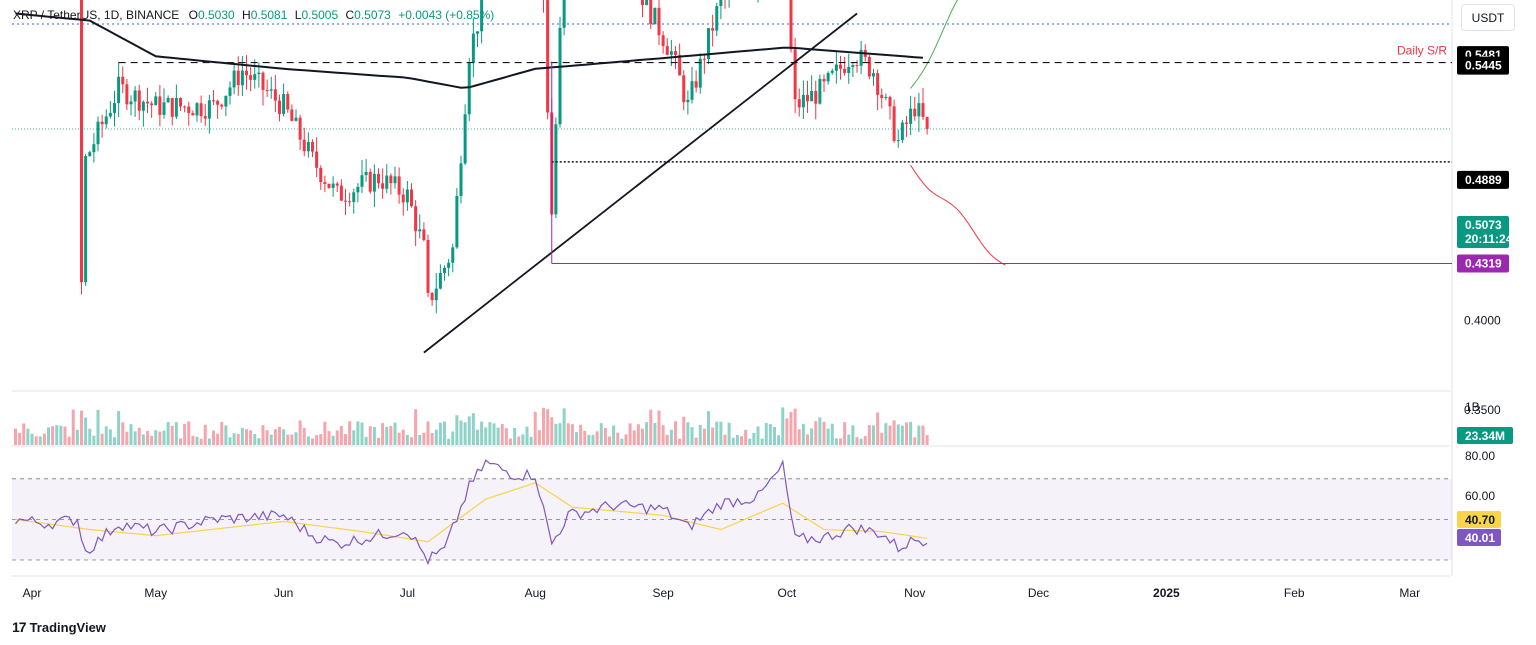 This screenshot has height=645, width=1536. Describe the element at coordinates (372, 15) in the screenshot. I see `close-value: 0.5073` at that location.